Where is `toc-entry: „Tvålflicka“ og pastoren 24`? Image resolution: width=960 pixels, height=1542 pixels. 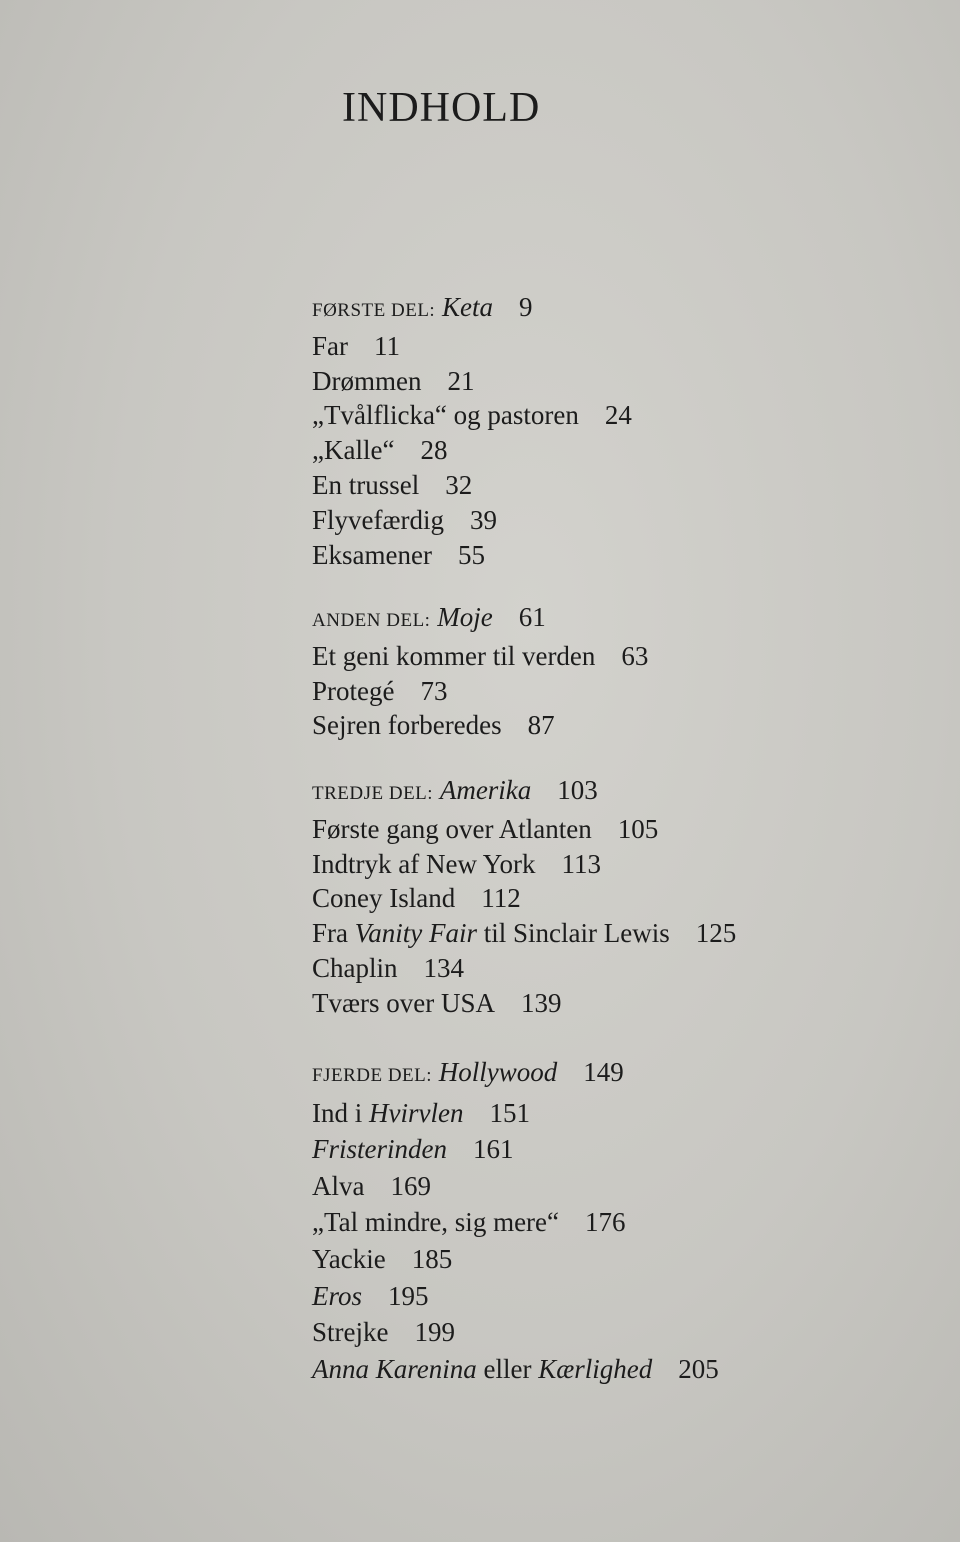
toc-entry: „Tvålflicka“ og pastoren 24 is located at coordinates (472, 415).